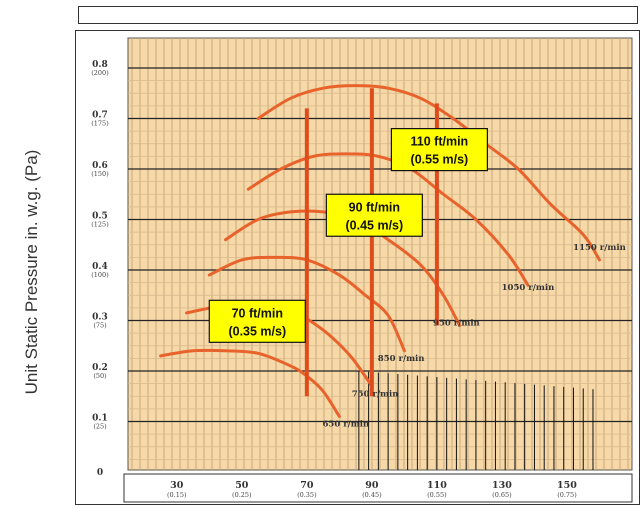 The width and height of the screenshot is (644, 508). Describe the element at coordinates (374, 207) in the screenshot. I see `velocity-label: 90 ft/min` at that location.